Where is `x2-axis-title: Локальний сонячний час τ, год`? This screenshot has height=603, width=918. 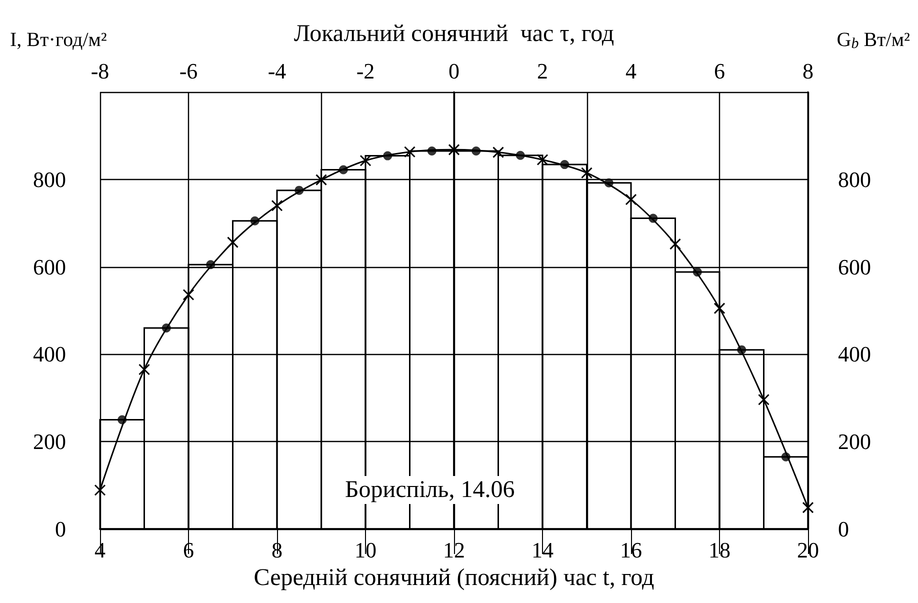 x2-axis-title: Локальний сонячний час τ, год is located at coordinates (454, 34).